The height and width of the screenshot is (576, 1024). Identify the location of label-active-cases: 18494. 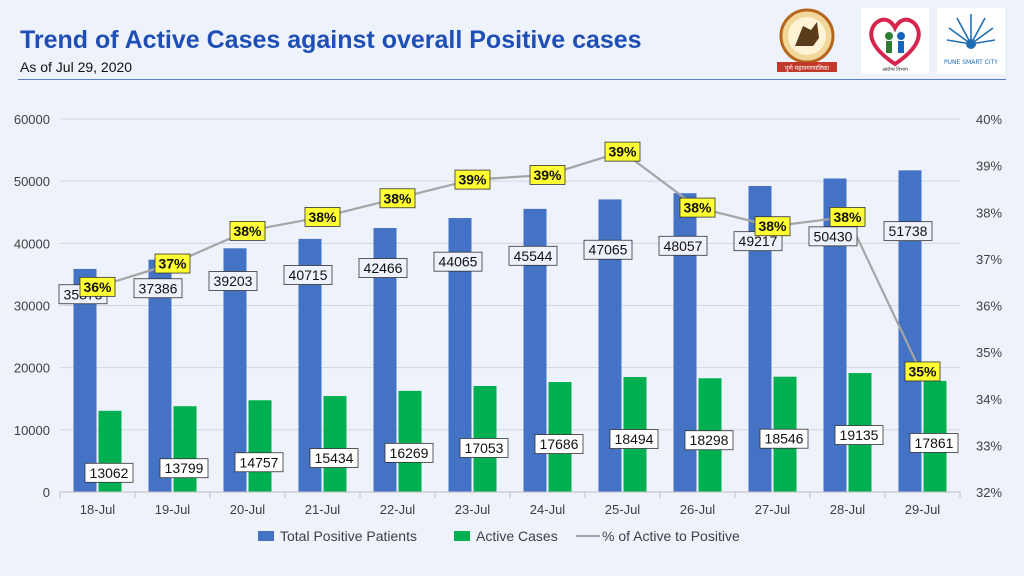
(634, 439).